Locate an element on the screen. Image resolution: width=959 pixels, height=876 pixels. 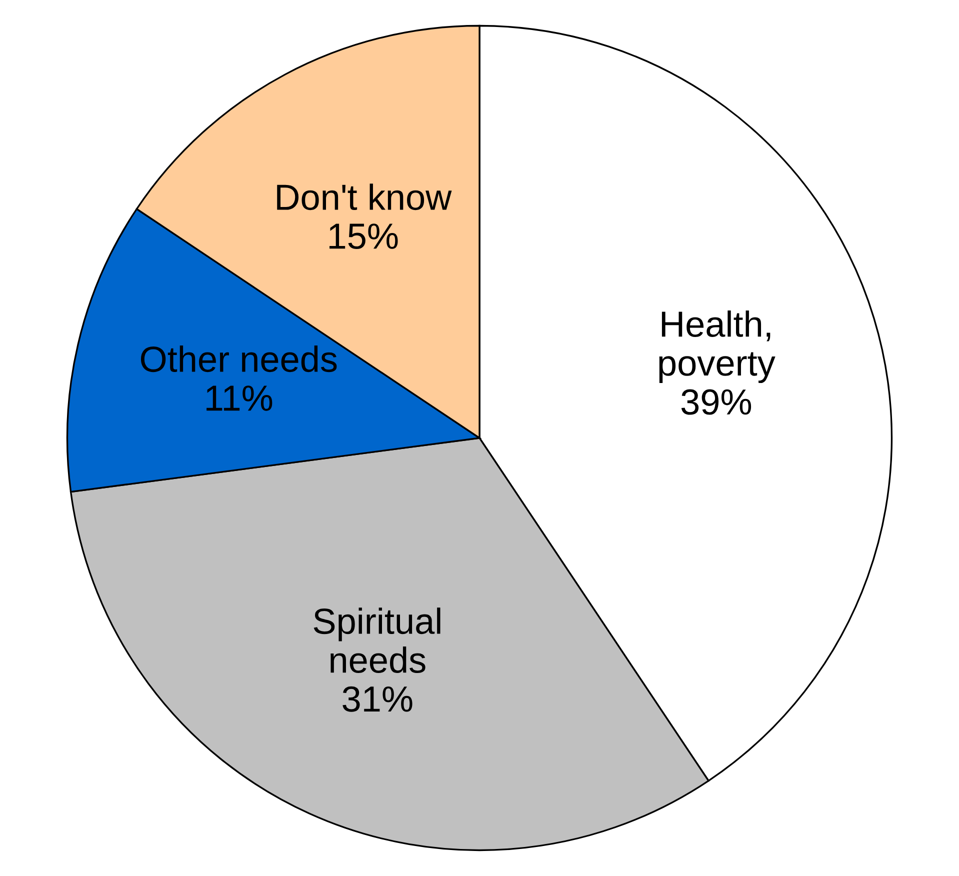
data-label: 39% is located at coordinates (716, 402).